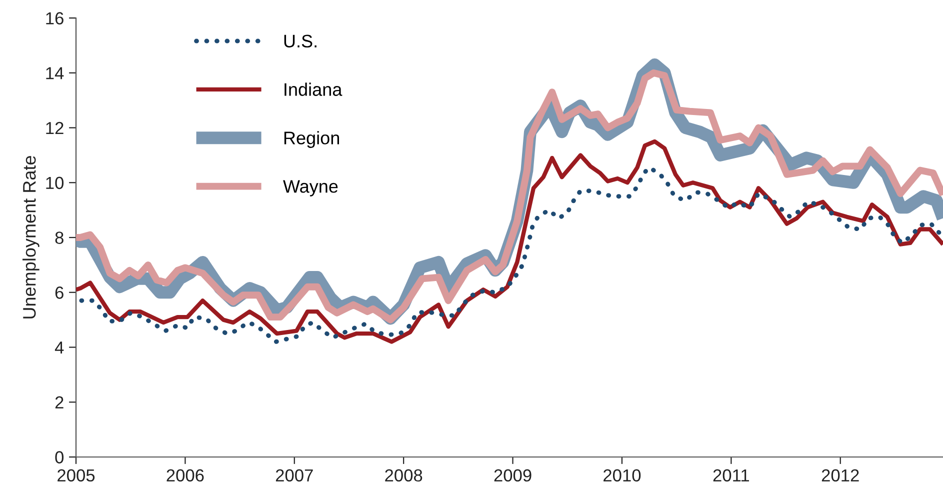 This screenshot has height=498, width=943. Describe the element at coordinates (59, 348) in the screenshot. I see `y-tick-label: 4` at that location.